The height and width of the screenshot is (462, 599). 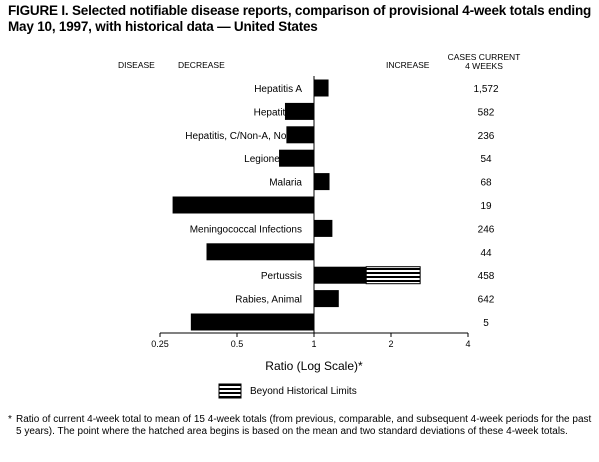 What do you see at coordinates (408, 65) in the screenshot?
I see `increase-header: INCREASE` at bounding box center [408, 65].